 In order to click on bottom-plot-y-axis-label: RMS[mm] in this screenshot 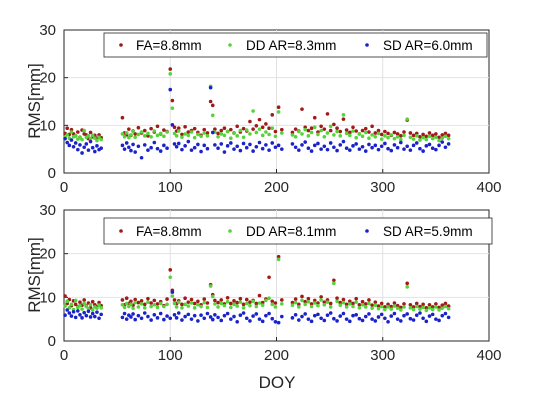, I will do `click(34, 275)`.